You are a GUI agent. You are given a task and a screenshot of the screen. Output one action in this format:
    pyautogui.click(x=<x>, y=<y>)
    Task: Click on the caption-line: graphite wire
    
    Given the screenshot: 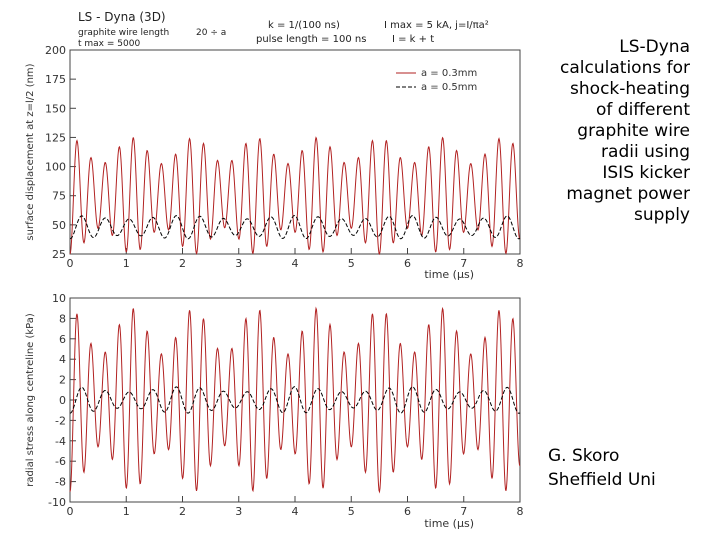 What is the action you would take?
    pyautogui.click(x=633, y=131)
    